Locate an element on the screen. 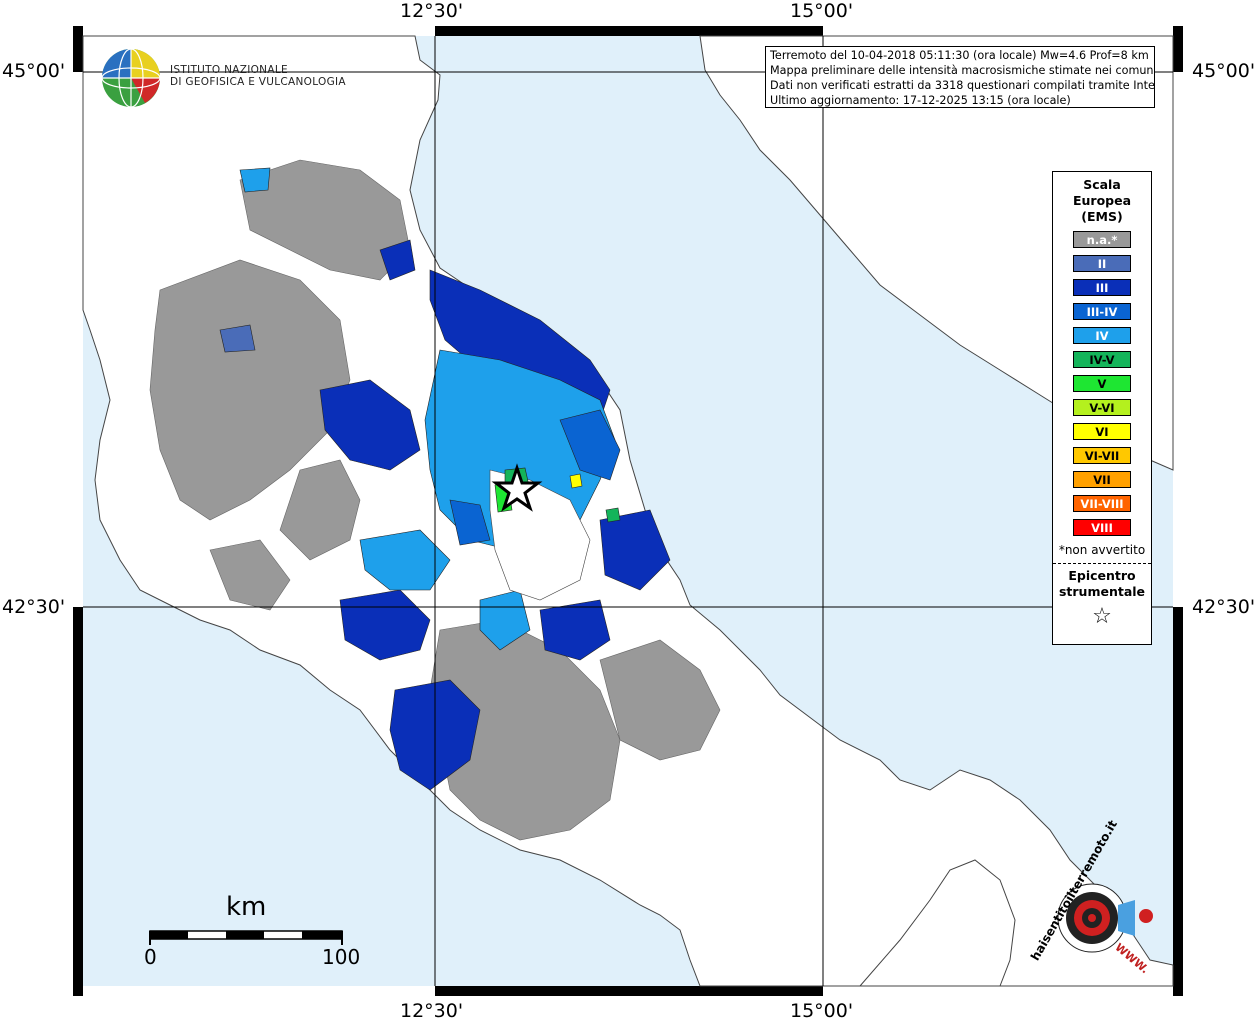  legend-title-2: Europea is located at coordinates (1102, 200).